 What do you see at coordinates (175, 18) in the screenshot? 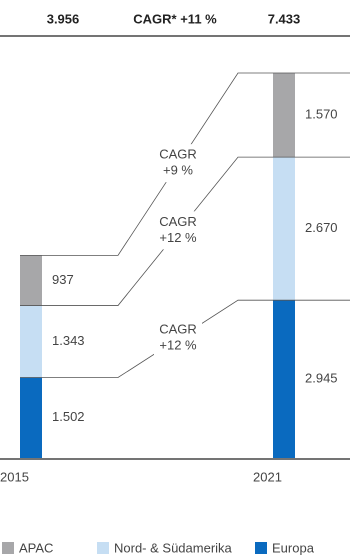
I see `header: CAGR* +11 %` at bounding box center [175, 18].